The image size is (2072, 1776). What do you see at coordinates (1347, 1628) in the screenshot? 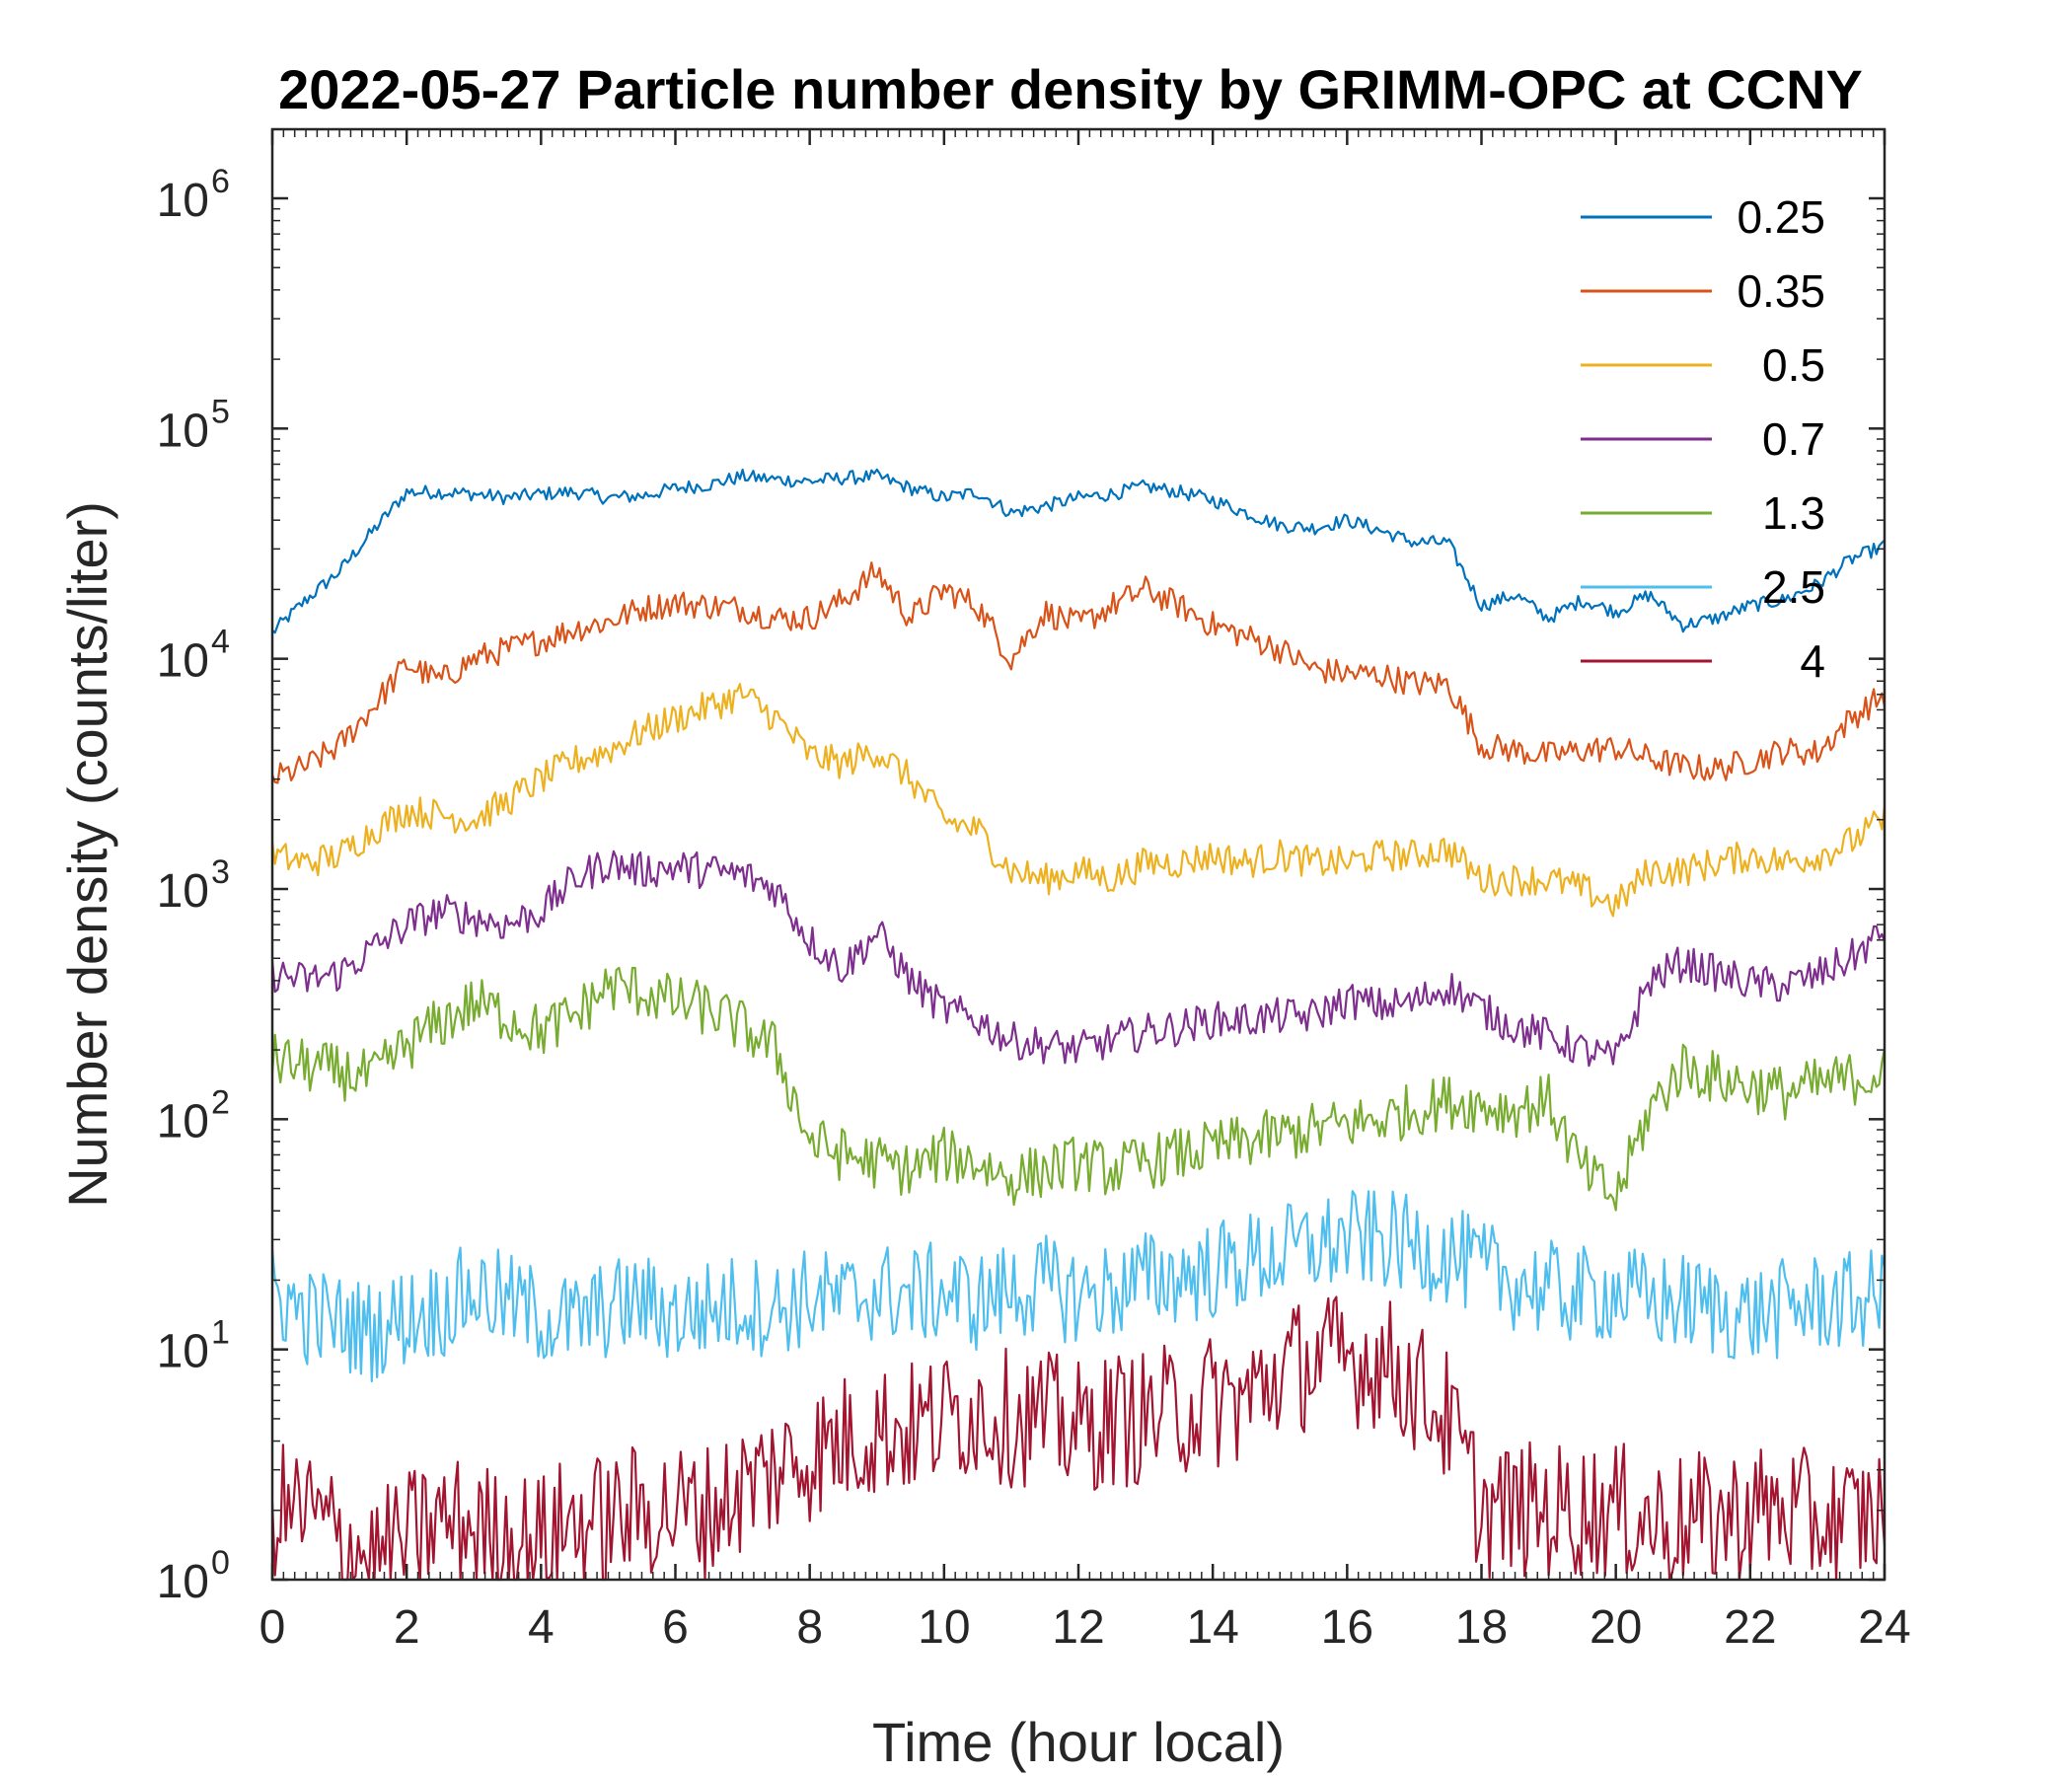
I see `x-tick-label: 16` at bounding box center [1347, 1628].